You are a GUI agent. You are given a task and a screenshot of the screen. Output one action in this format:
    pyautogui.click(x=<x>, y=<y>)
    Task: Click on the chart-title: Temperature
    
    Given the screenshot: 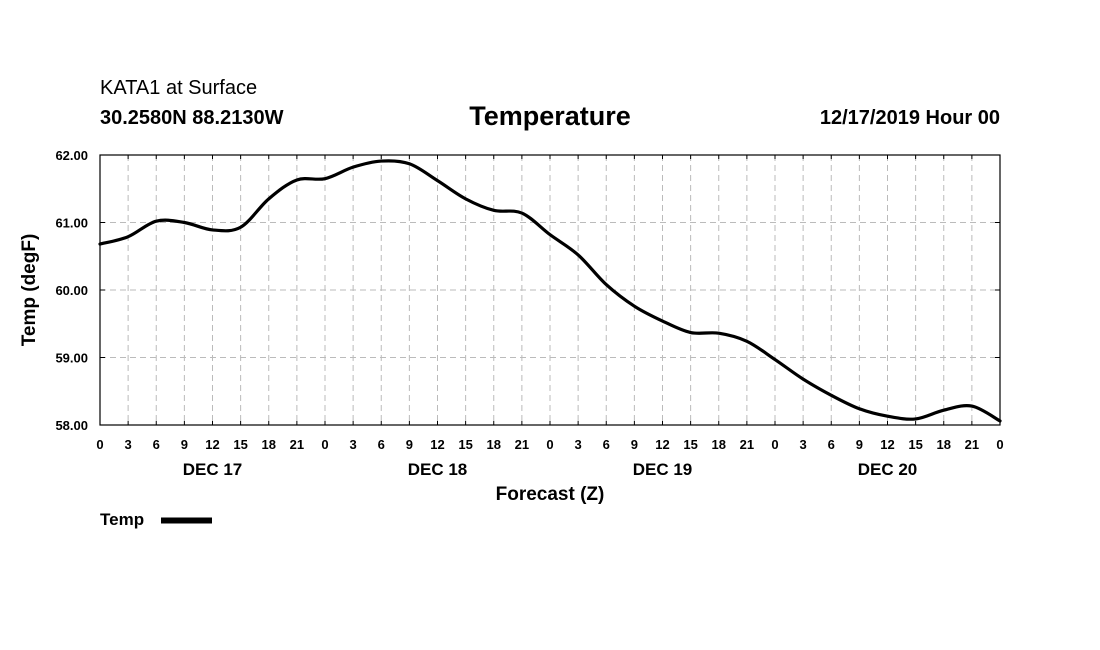 What is the action you would take?
    pyautogui.click(x=550, y=116)
    